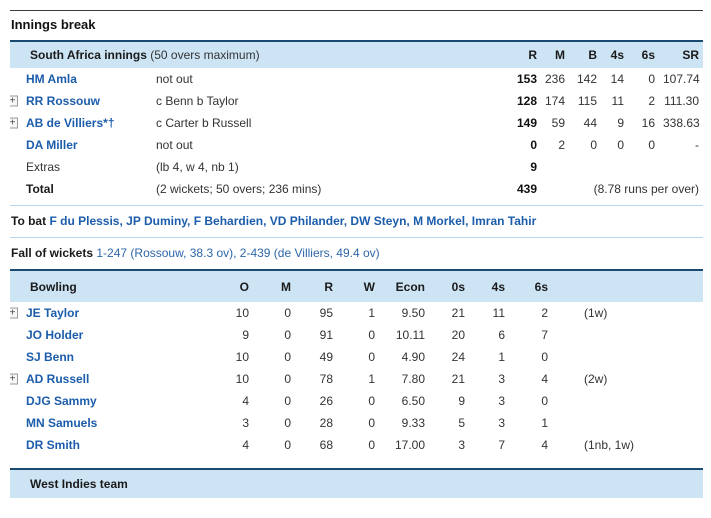  I want to click on col-header-dots: 0s, so click(449, 285).